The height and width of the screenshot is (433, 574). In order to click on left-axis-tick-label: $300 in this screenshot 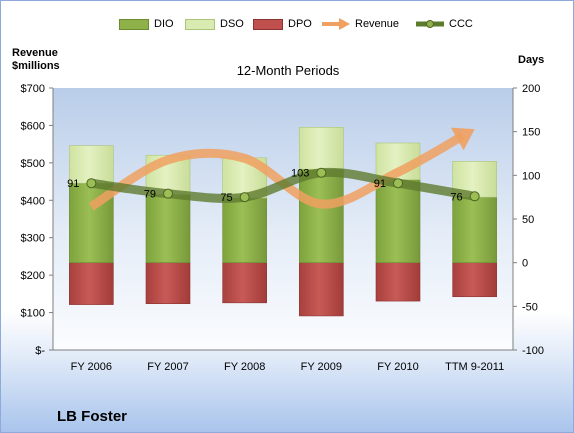, I will do `click(33, 239)`.